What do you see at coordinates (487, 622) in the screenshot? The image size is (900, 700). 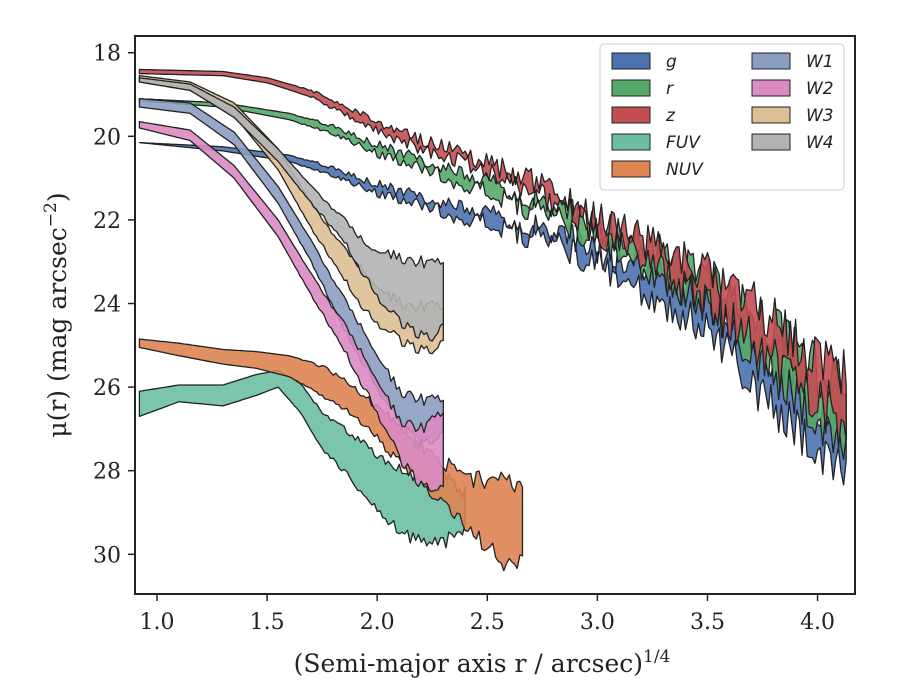 I see `x-tick-label: 2.5` at bounding box center [487, 622].